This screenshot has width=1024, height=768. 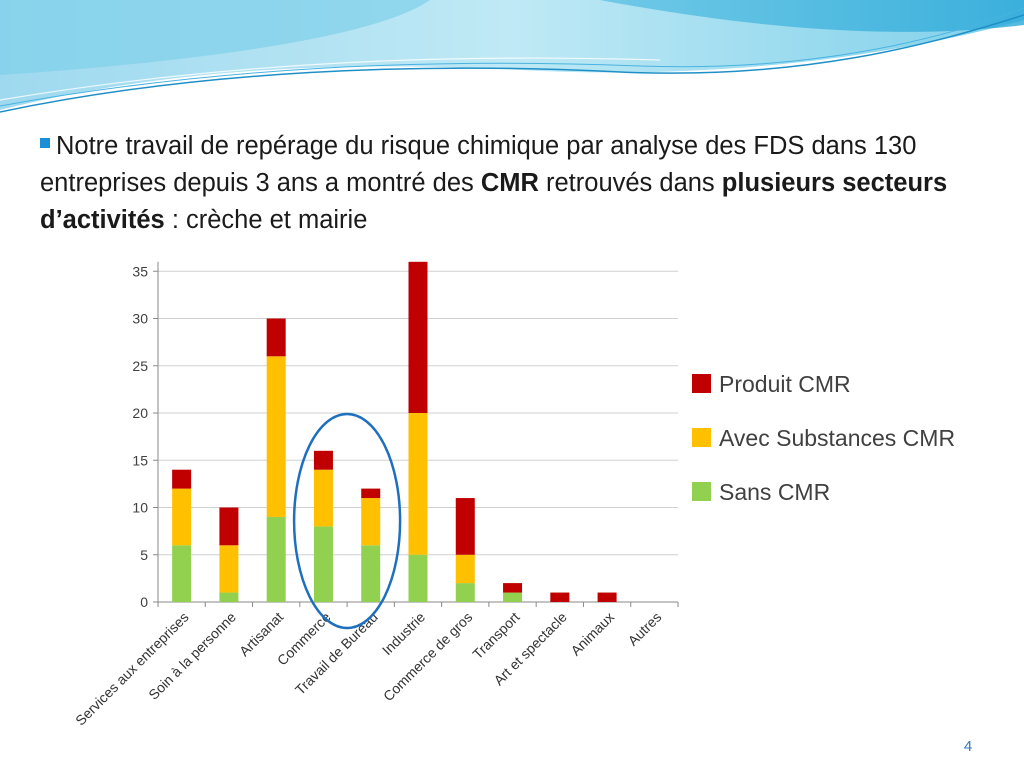 I want to click on highlight-ellipse, so click(x=347, y=521).